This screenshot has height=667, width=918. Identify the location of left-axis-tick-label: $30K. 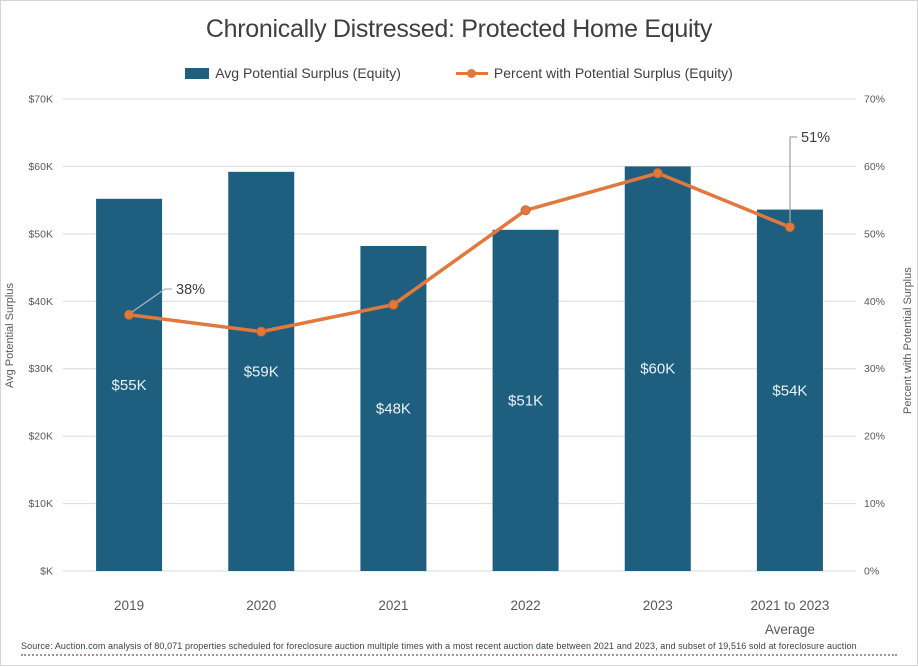
(40, 369).